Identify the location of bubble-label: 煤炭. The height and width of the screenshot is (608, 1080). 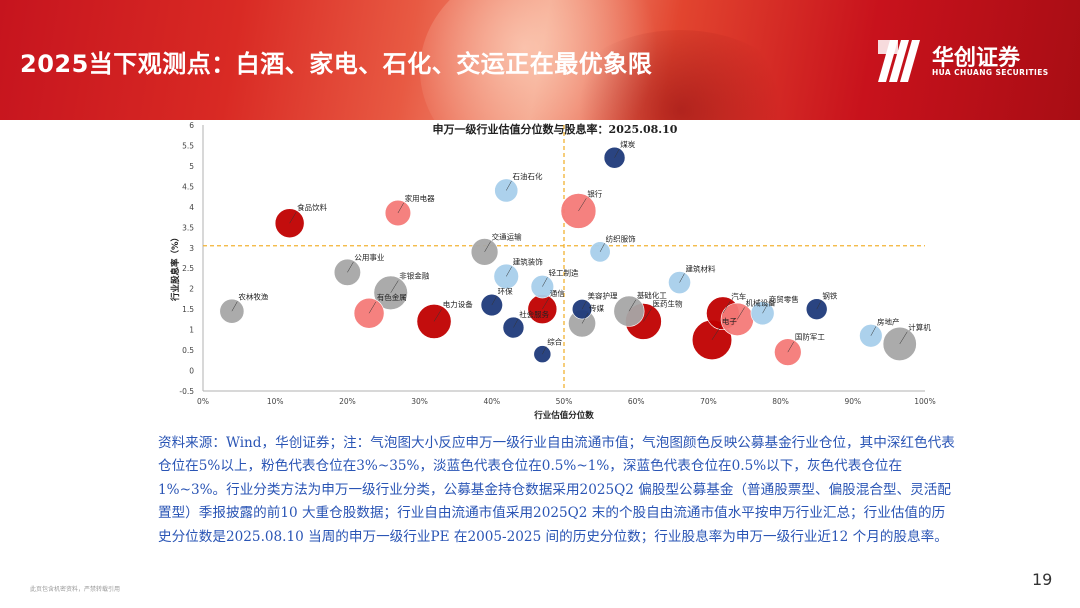
(628, 144).